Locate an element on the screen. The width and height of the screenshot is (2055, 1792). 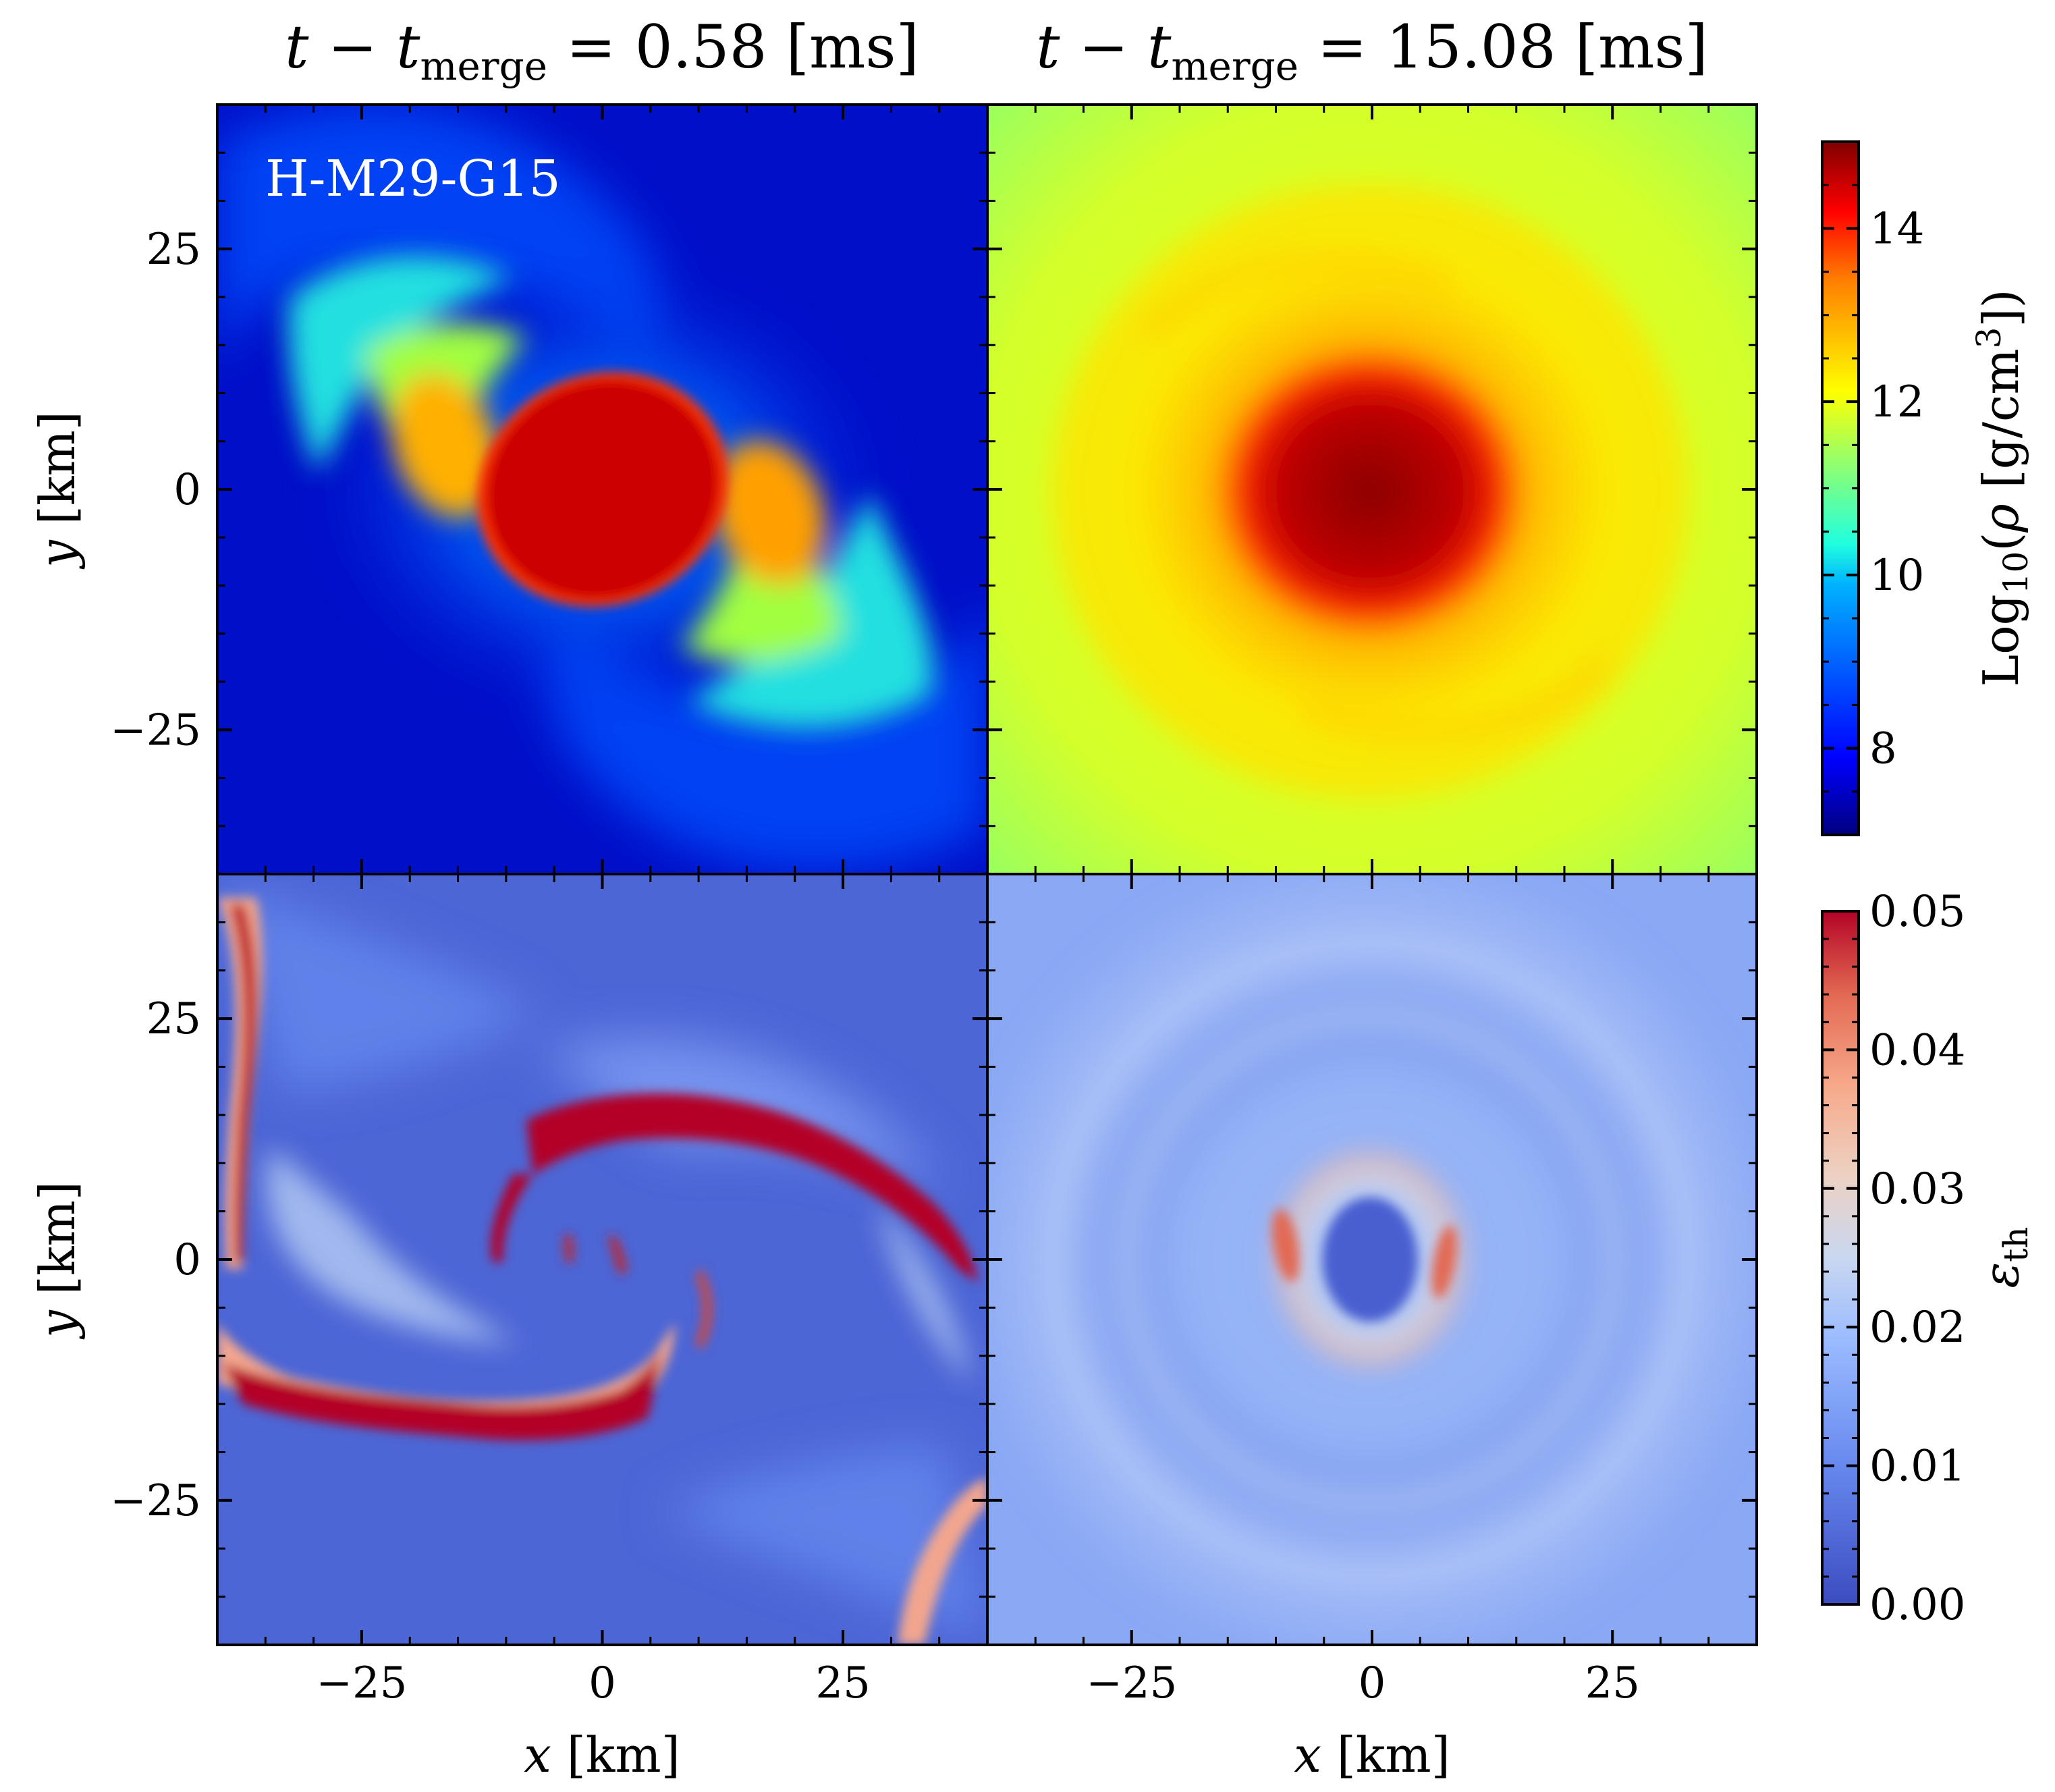
cbar-tick-label: 0.01 is located at coordinates (1917, 1467).